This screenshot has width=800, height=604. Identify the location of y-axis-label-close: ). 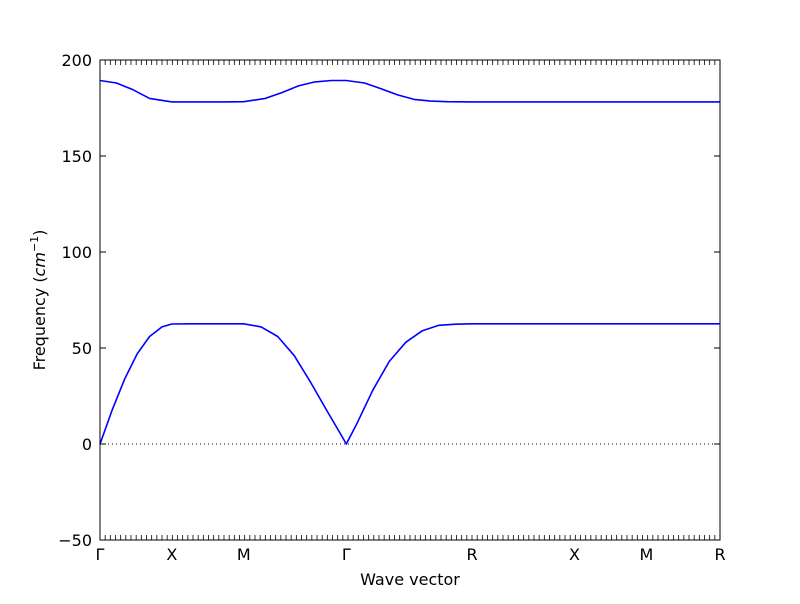
(39, 233).